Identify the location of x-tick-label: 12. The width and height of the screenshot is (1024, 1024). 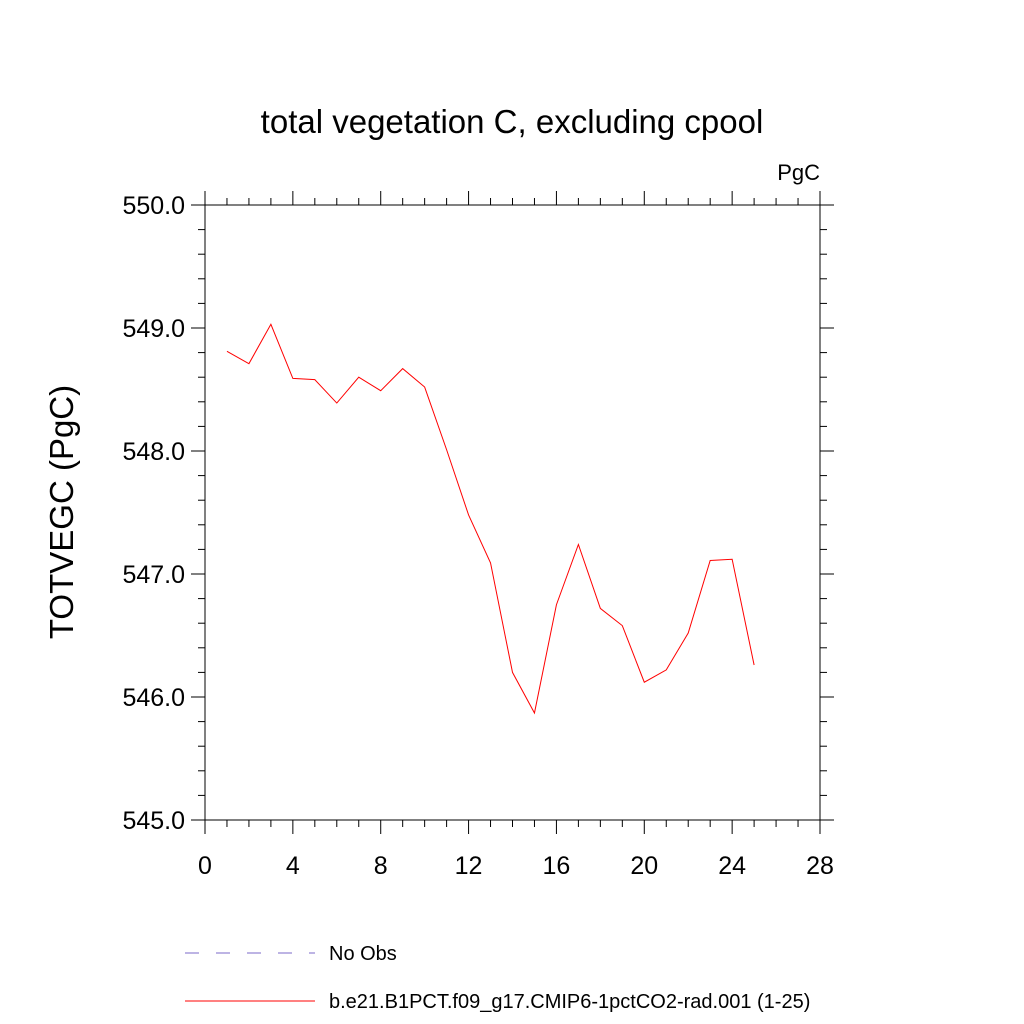
(469, 866).